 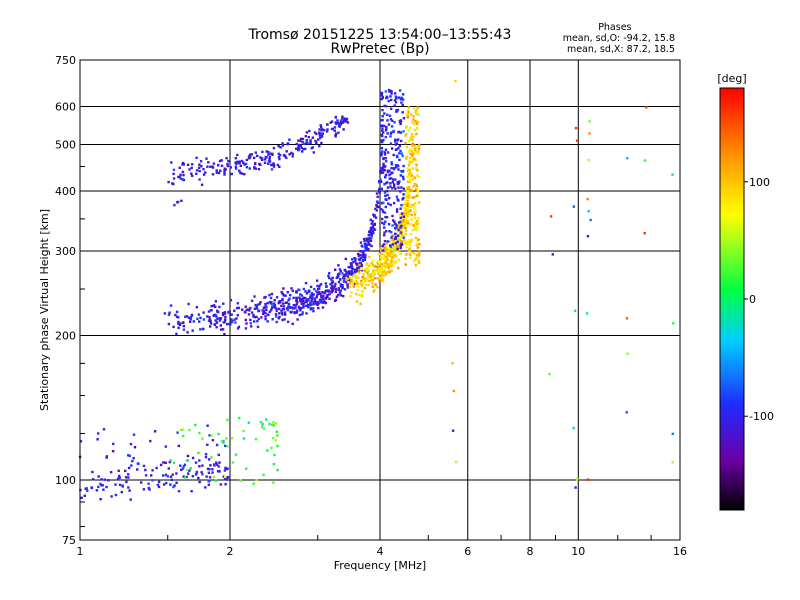 I want to click on y-tick-label: 100, so click(x=65, y=480).